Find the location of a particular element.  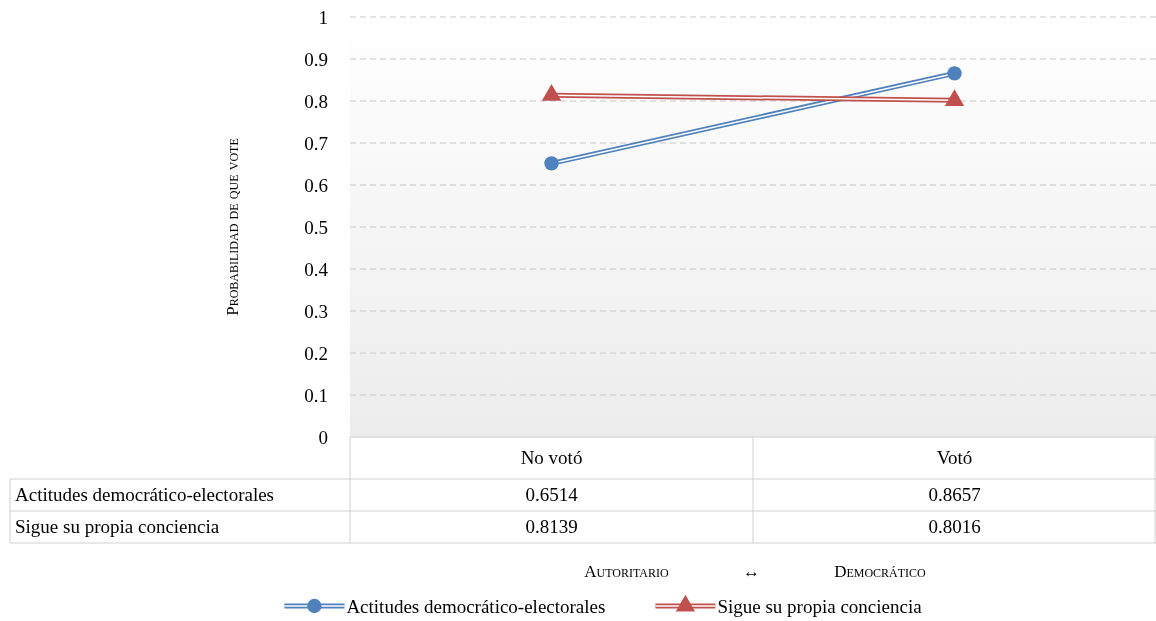

y-tick-label: 0.1 is located at coordinates (316, 395).